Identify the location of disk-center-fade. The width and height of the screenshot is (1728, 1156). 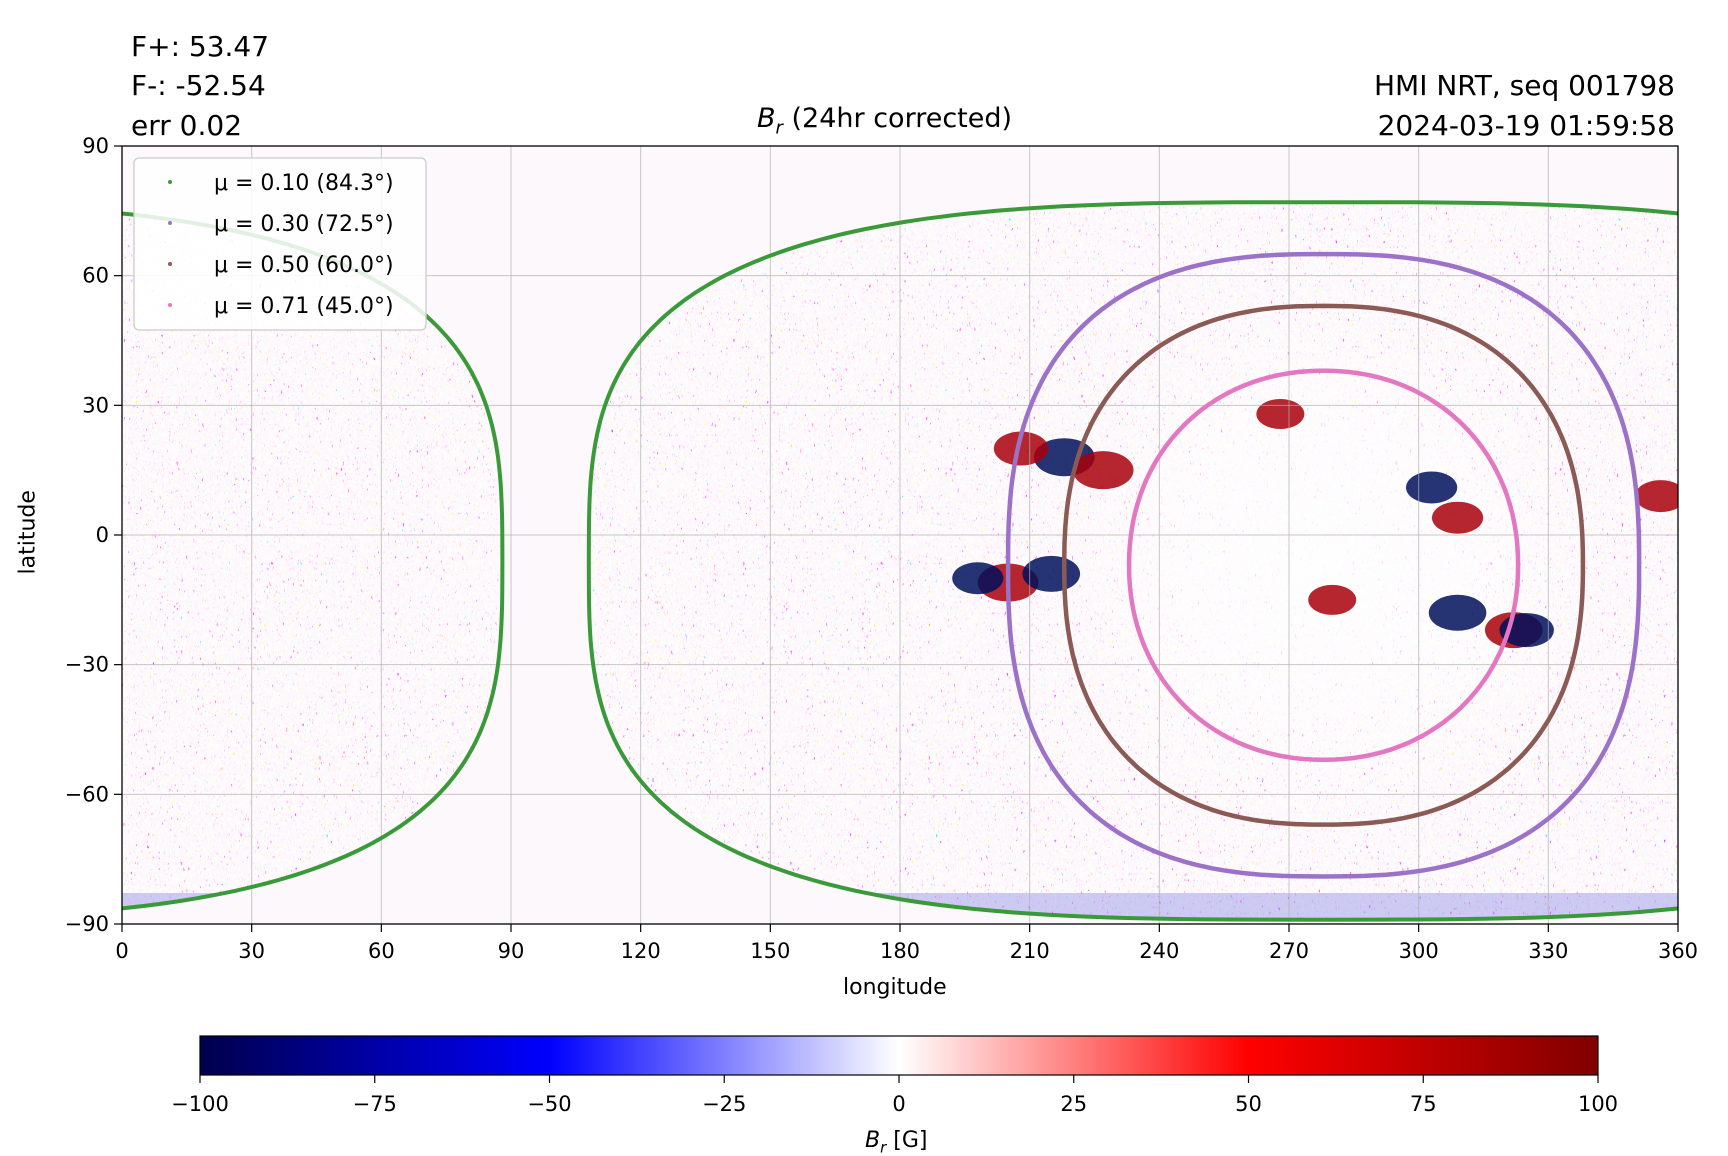
(1324, 565).